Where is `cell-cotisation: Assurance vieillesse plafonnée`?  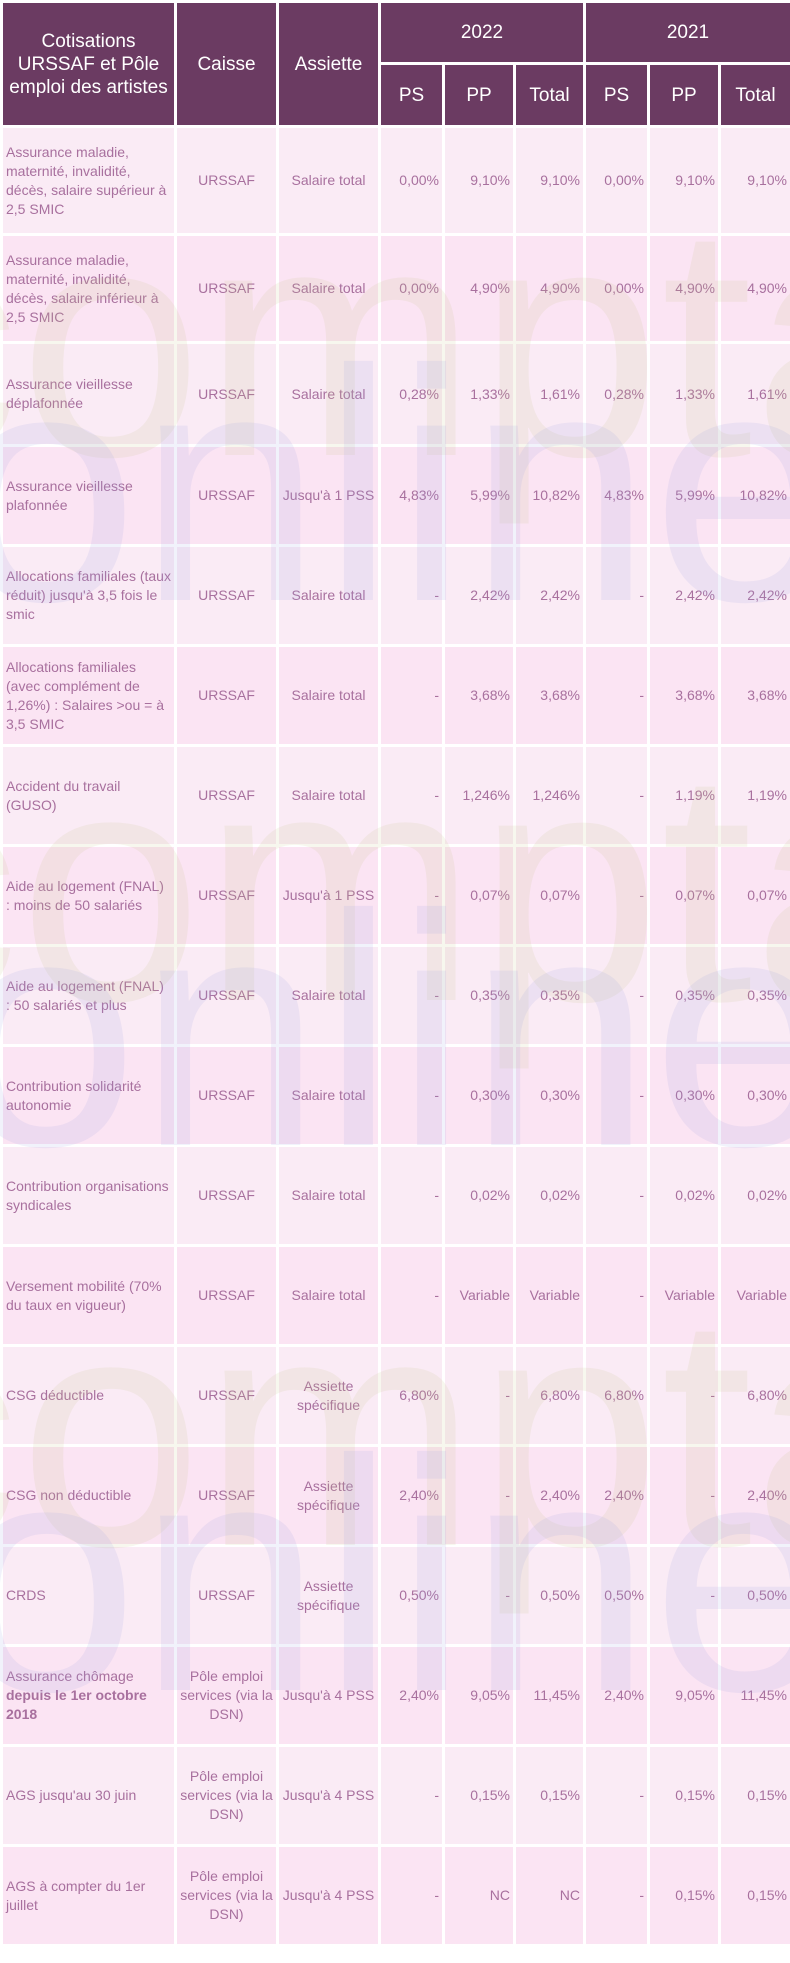 cell-cotisation: Assurance vieillesse plafonnée is located at coordinates (88, 495).